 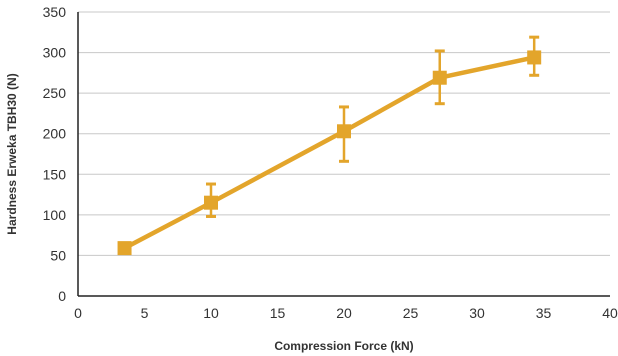 What do you see at coordinates (55, 174) in the screenshot?
I see `y-tick-label: 150` at bounding box center [55, 174].